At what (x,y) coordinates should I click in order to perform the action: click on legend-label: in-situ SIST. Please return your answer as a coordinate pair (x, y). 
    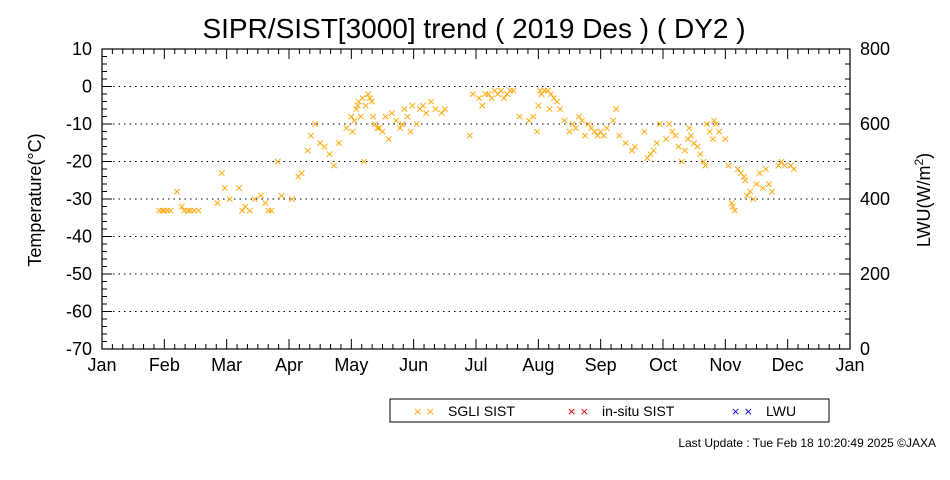
    Looking at the image, I should click on (638, 411).